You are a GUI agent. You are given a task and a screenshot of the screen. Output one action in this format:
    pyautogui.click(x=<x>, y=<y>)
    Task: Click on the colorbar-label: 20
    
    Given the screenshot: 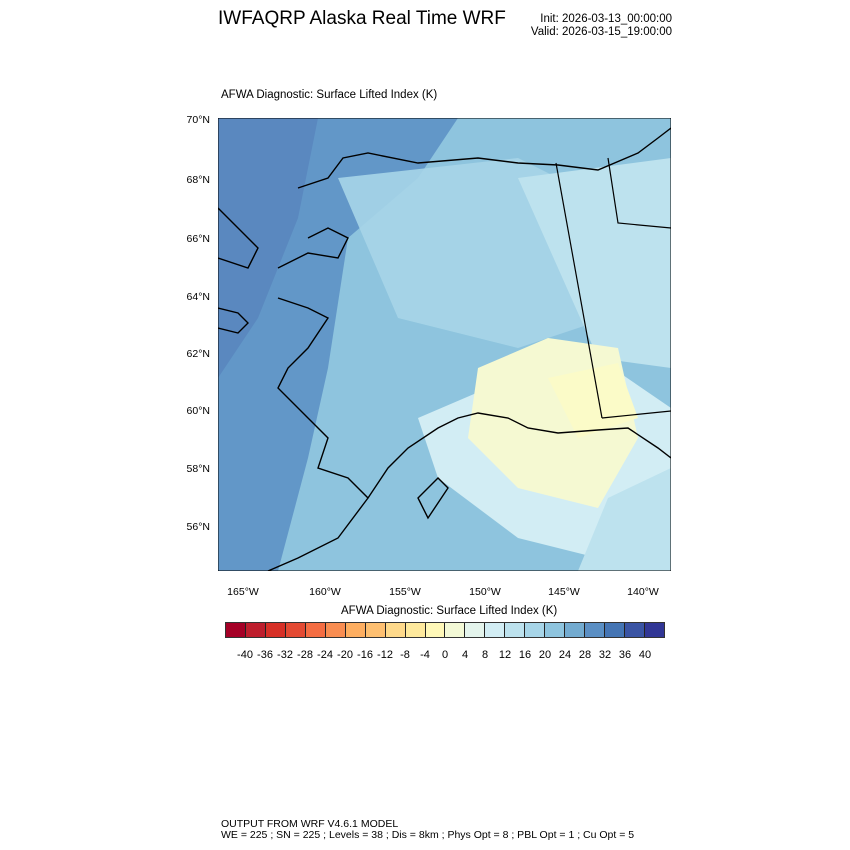 What is the action you would take?
    pyautogui.click(x=545, y=655)
    